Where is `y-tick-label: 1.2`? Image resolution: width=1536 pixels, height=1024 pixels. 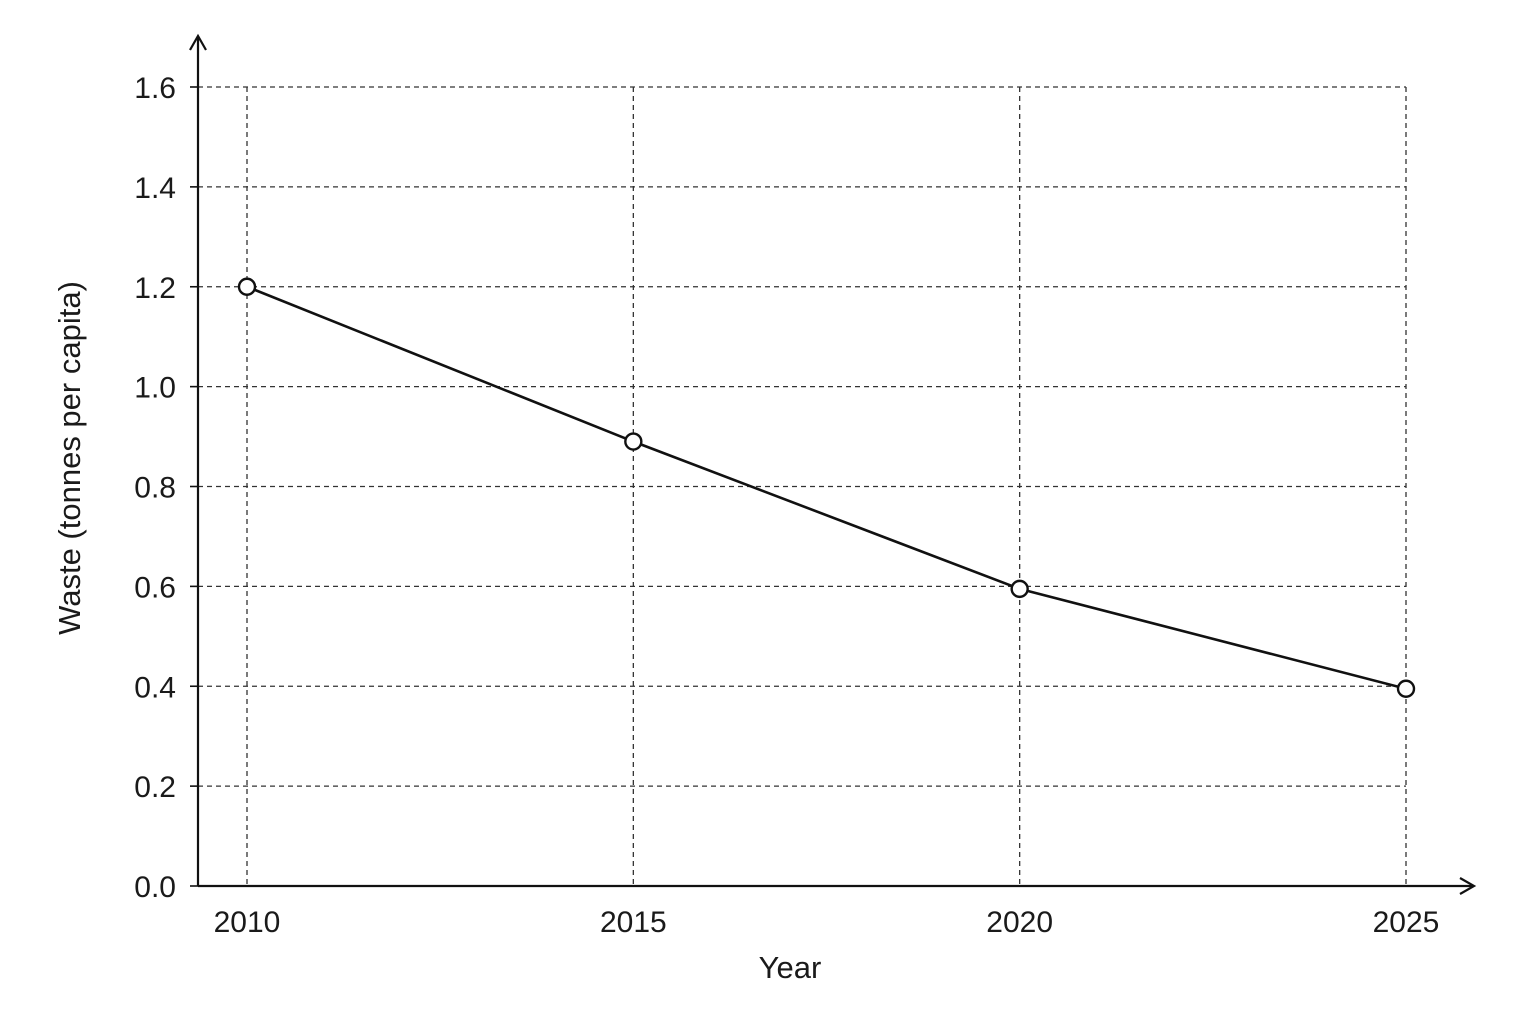 y-tick-label: 1.2 is located at coordinates (155, 288).